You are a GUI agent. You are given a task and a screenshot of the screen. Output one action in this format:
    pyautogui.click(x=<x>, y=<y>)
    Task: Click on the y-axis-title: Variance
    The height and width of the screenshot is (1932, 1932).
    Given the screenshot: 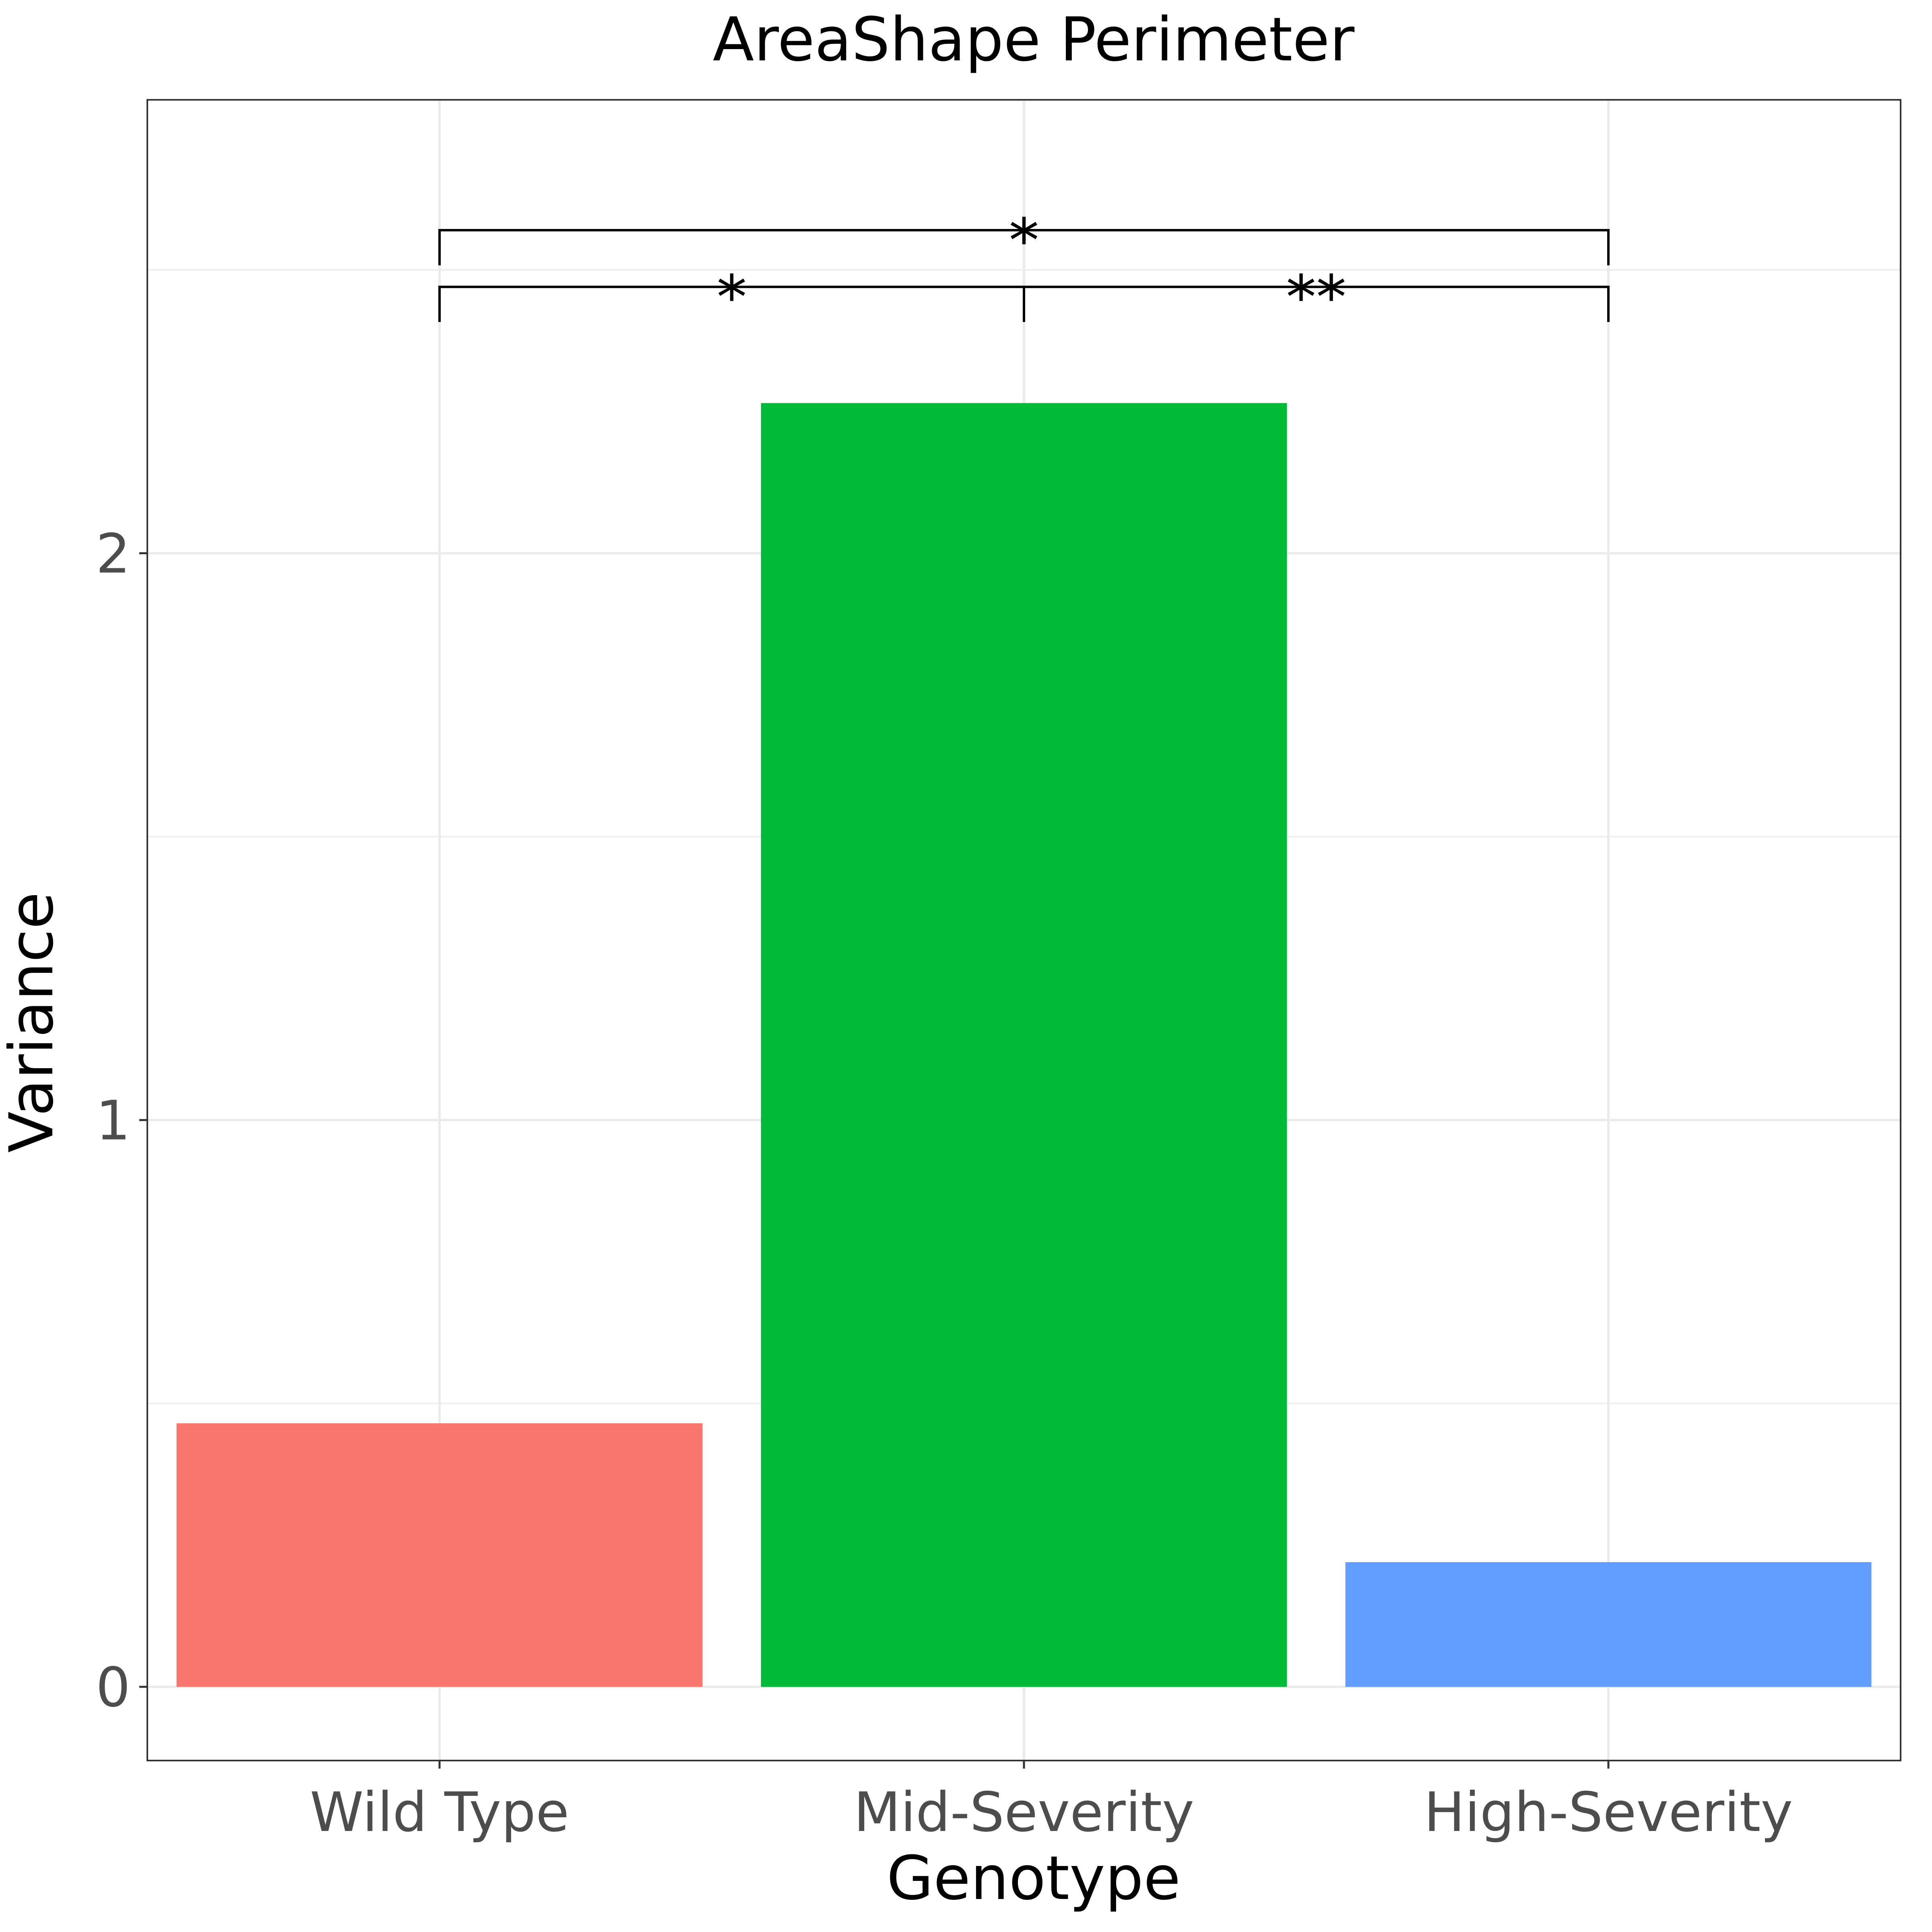 What is the action you would take?
    pyautogui.click(x=33, y=1022)
    